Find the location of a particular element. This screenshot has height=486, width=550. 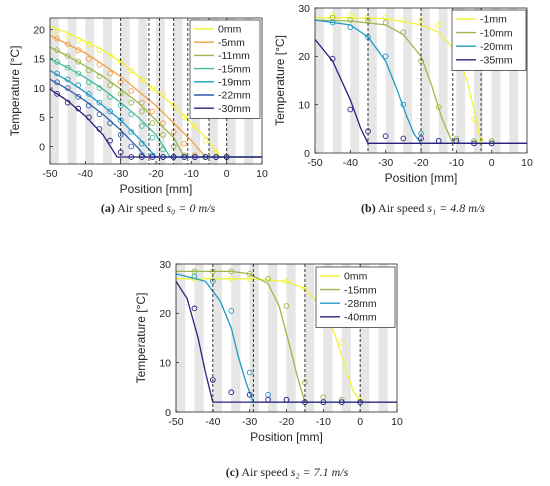

legend-entry: -10mm is located at coordinates (496, 33).